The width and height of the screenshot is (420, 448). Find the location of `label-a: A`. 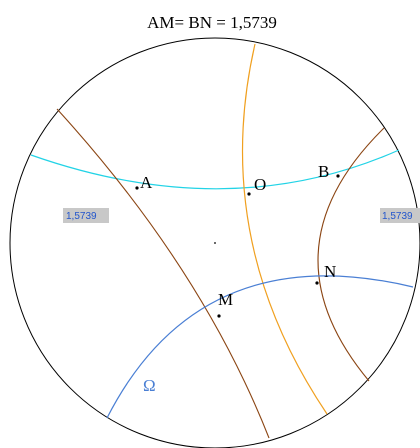

label-a: A is located at coordinates (146, 182).